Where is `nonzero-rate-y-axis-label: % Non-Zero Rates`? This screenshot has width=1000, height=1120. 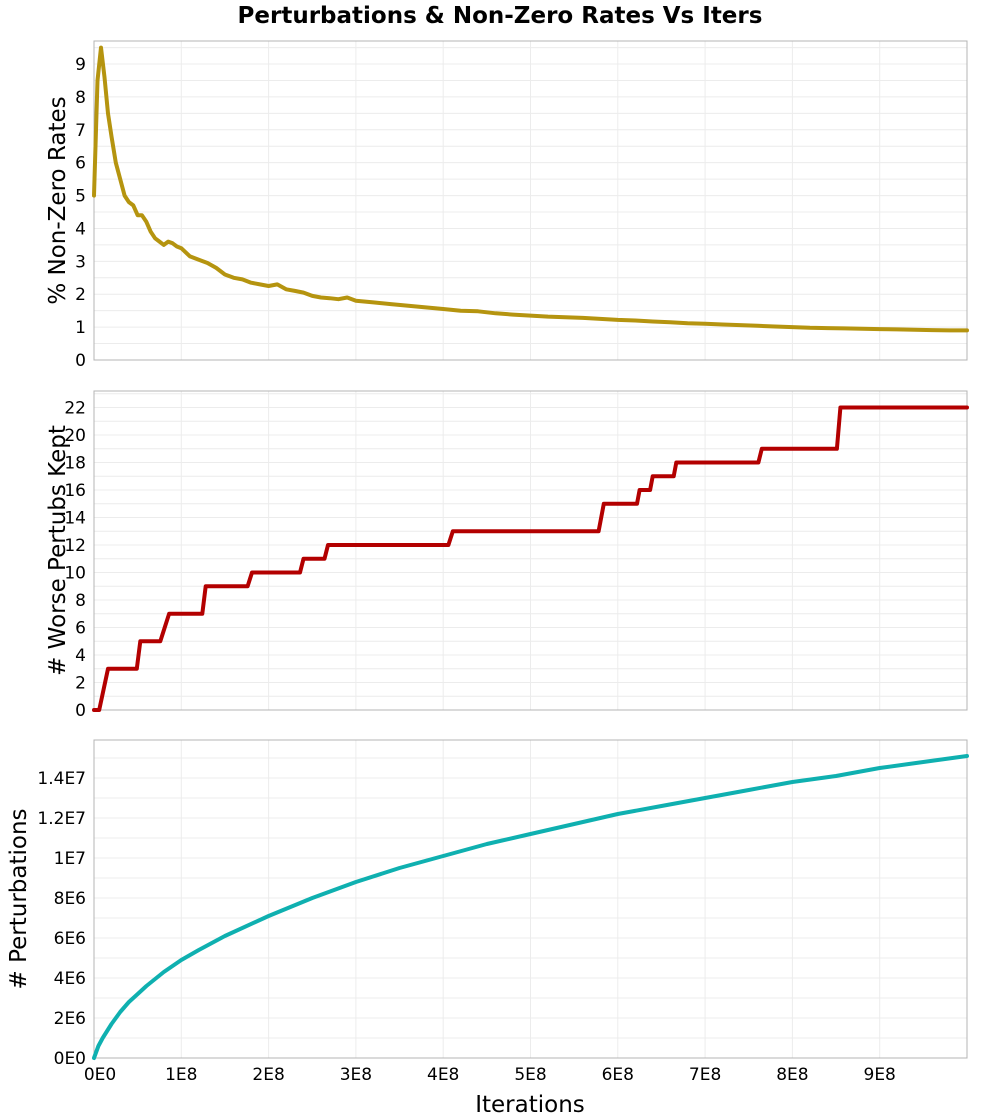
nonzero-rate-y-axis-label: % Non-Zero Rates is located at coordinates (58, 200).